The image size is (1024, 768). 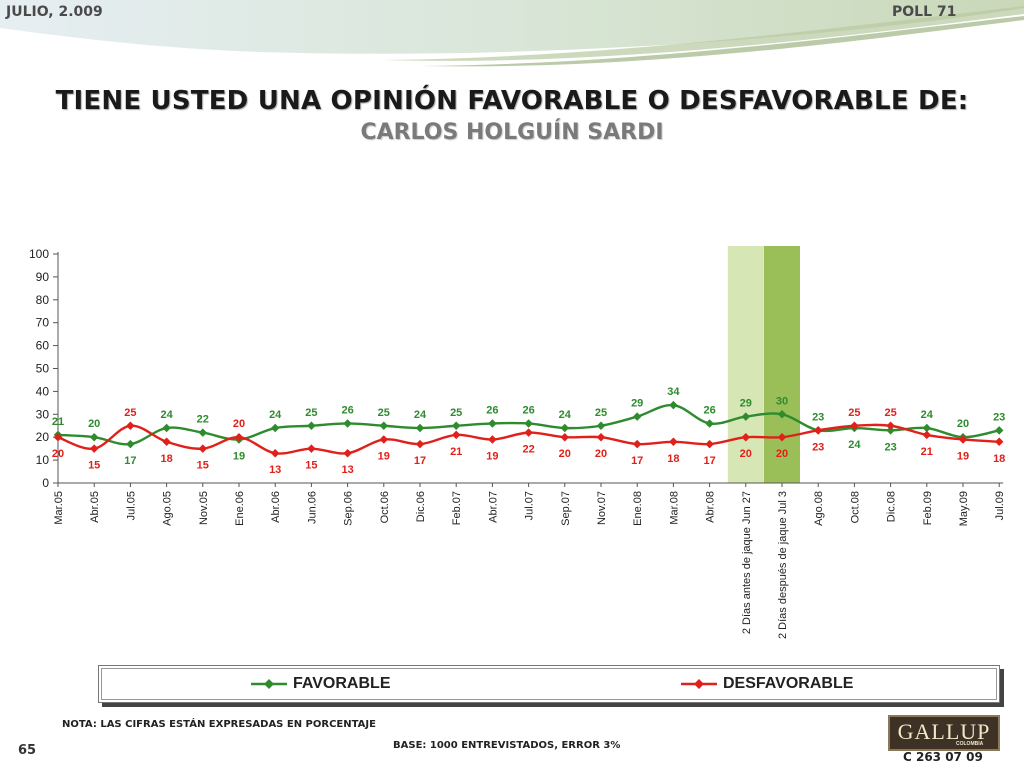 What do you see at coordinates (43, 414) in the screenshot?
I see `y-tick-label-30: 30` at bounding box center [43, 414].